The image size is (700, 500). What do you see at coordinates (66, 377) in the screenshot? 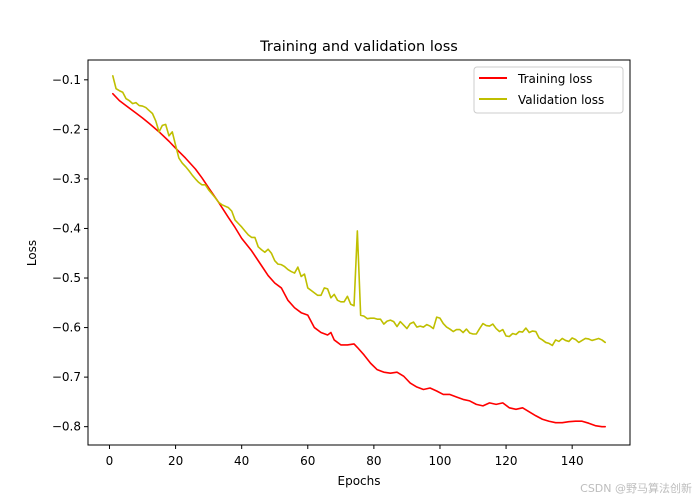
I see `y-tick-label: −0.7` at bounding box center [66, 377].